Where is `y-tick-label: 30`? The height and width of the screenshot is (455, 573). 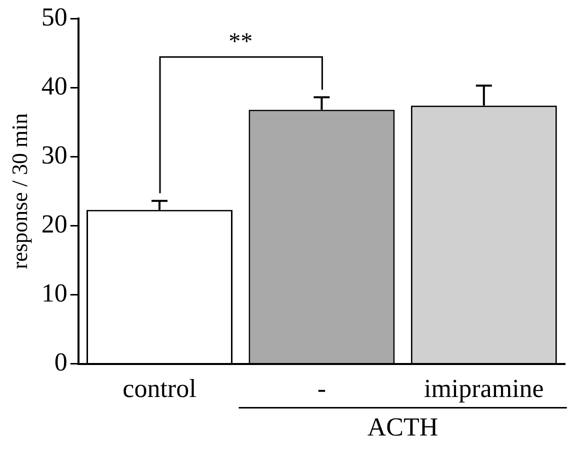 y-tick-label: 30 is located at coordinates (54, 155).